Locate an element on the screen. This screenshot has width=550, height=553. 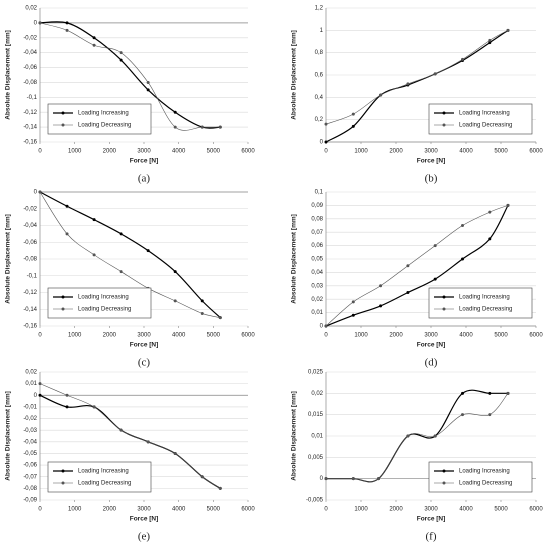
y-tick-label: 0,05 is located at coordinates (317, 260).